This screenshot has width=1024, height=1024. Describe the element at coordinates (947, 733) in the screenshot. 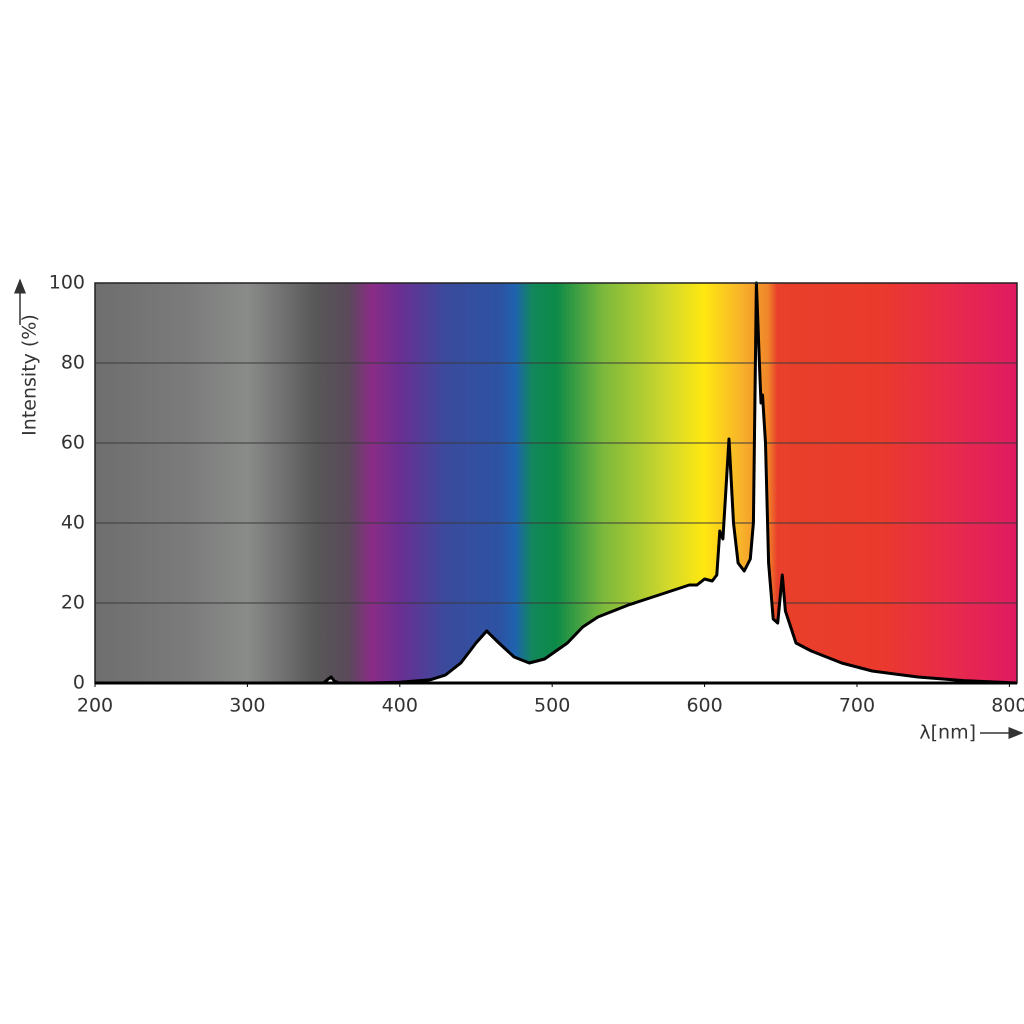

I see `x-axis-label: λ[nm]` at that location.